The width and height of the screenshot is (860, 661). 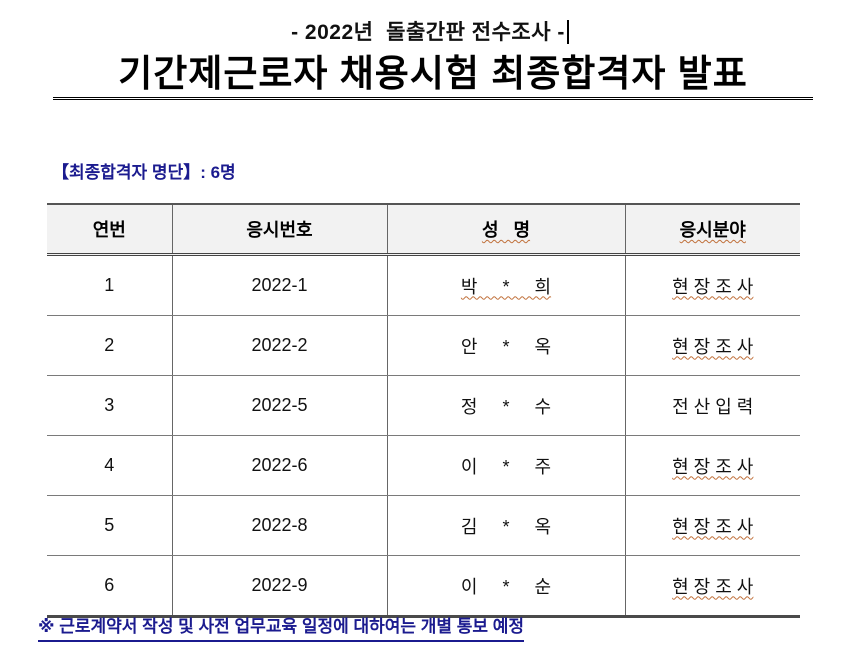 I want to click on column-header-field: 응시분야, so click(x=712, y=229).